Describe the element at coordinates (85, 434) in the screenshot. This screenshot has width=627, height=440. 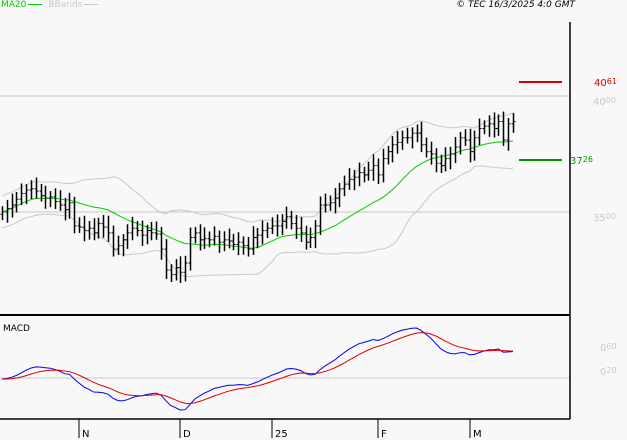
I see `x-tick-label: N` at that location.